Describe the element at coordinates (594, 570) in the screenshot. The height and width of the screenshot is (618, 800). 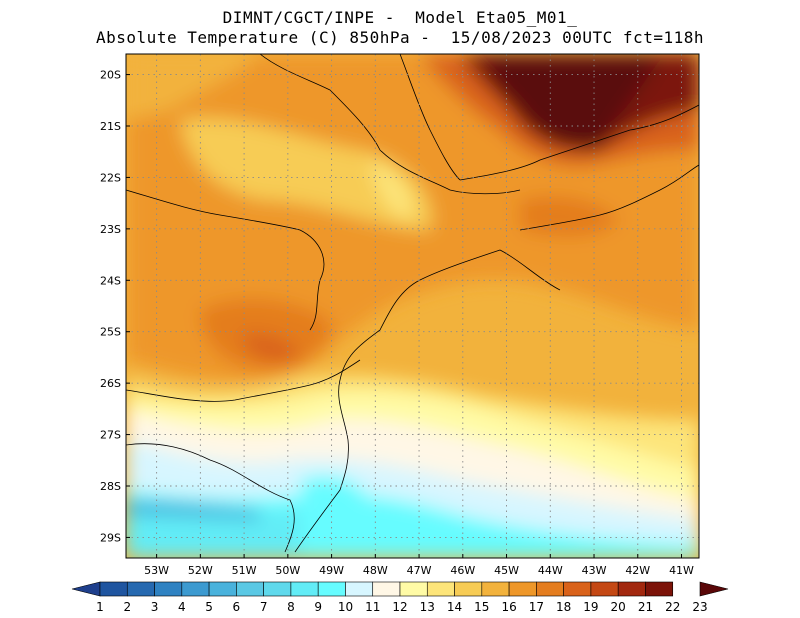
I see `lon-tick-label: 43W` at that location.